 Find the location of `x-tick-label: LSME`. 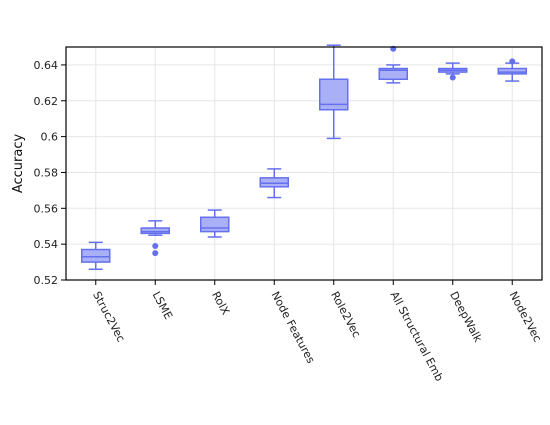

x-tick-label: LSME is located at coordinates (162, 305).